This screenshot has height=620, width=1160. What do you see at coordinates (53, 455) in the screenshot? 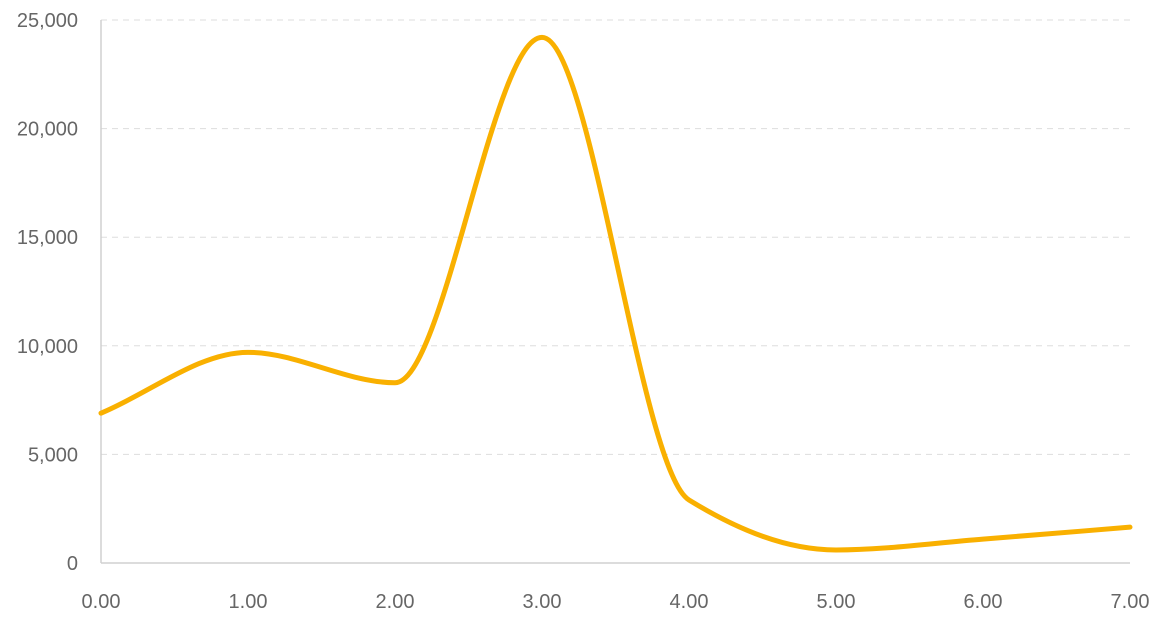
I see `y-tick-label-1: 5,000` at bounding box center [53, 455].